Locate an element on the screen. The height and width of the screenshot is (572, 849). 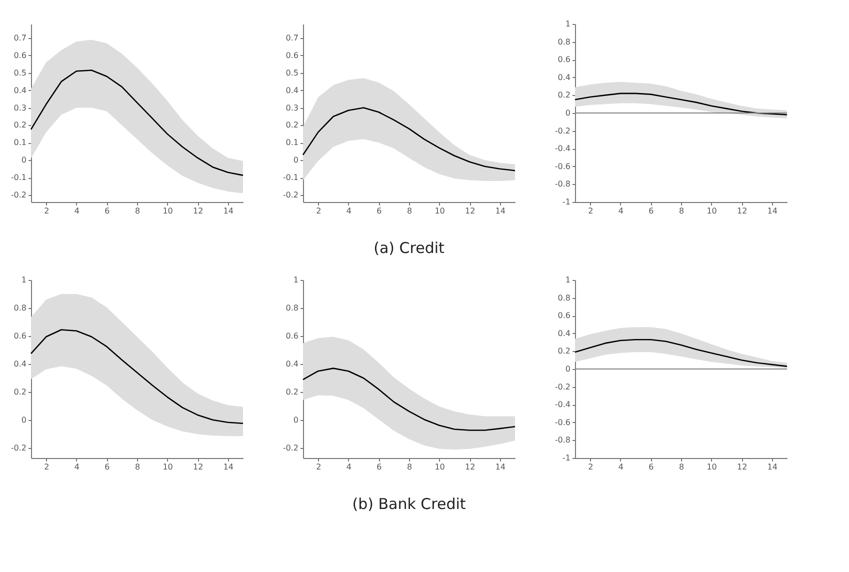
text: (b) Bank Credit is located at coordinates (409, 504).